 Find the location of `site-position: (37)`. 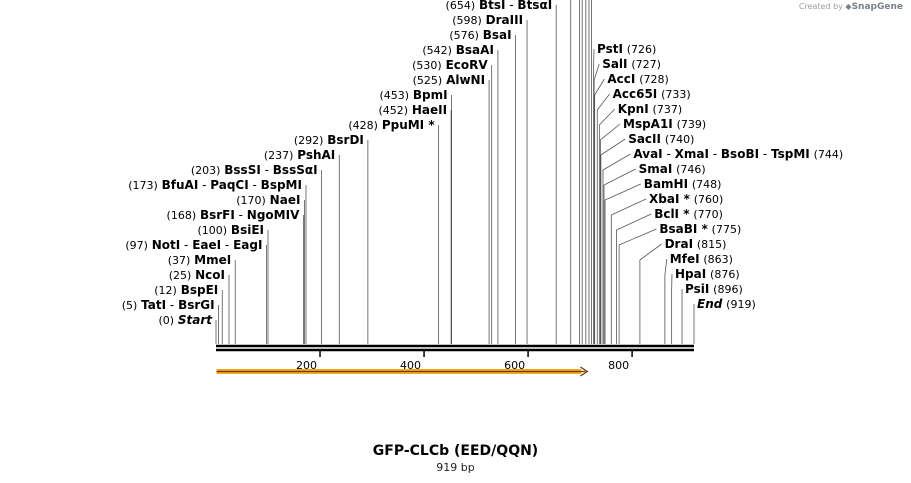

site-position: (37) is located at coordinates (179, 260).